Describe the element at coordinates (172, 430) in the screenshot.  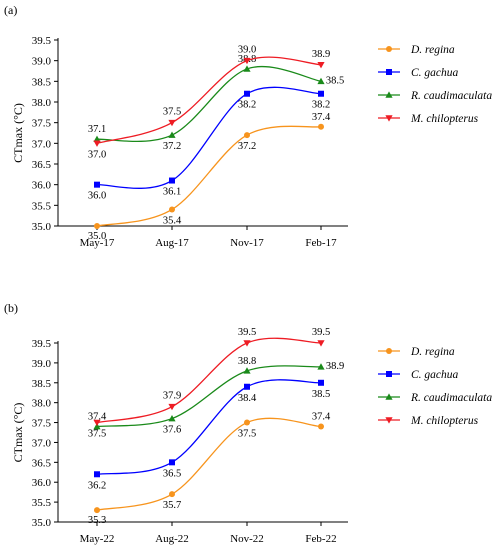
I see `data-label-r-caudimaculata-b: 37.6` at that location.